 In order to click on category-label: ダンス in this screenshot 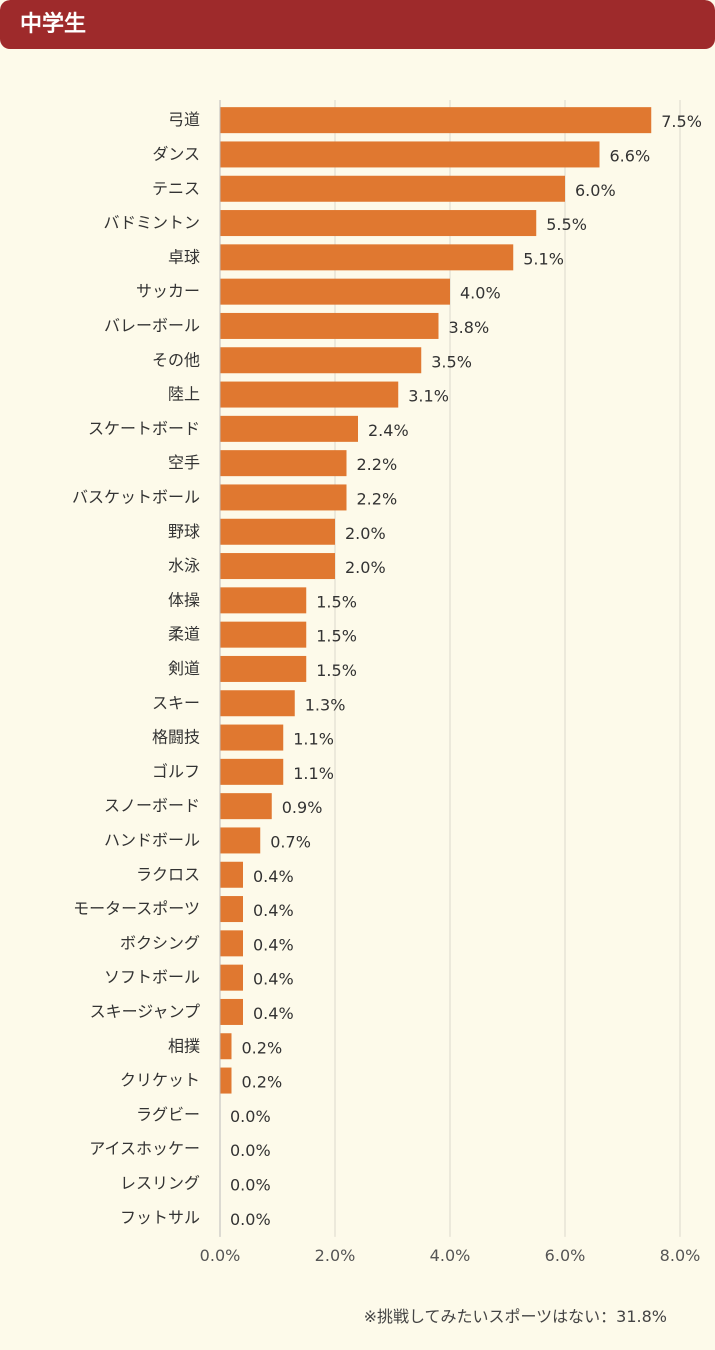, I will do `click(176, 153)`.